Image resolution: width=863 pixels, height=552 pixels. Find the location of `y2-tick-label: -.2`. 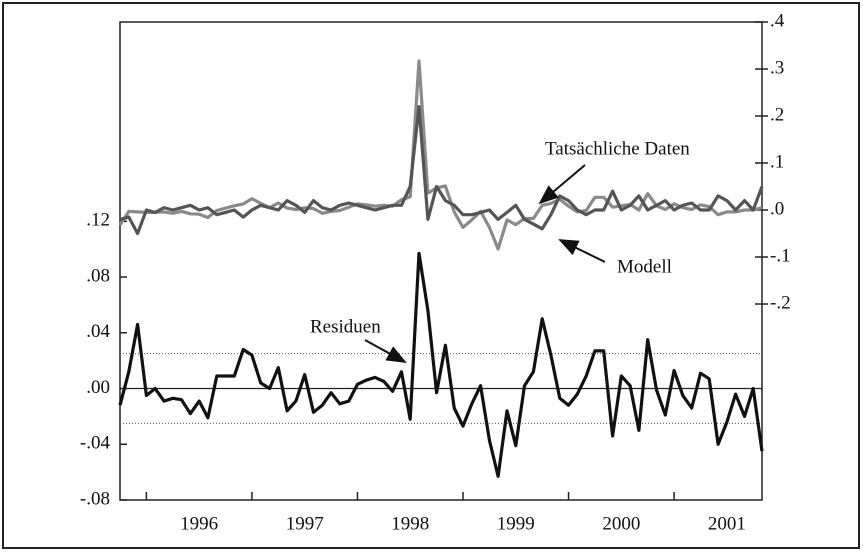

y2-tick-label: -.2 is located at coordinates (780, 302).